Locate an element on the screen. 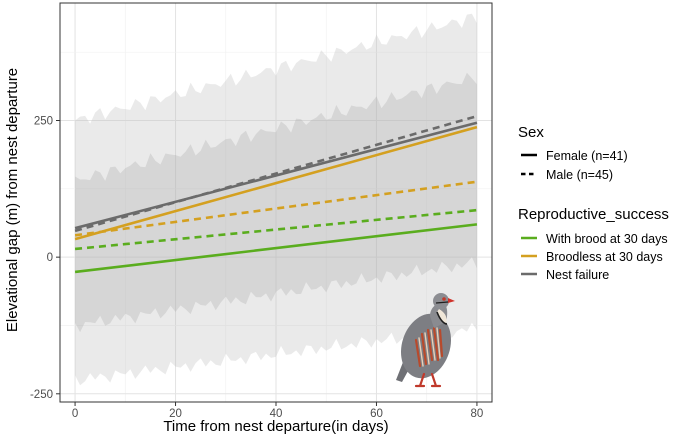  partridge-eye-stripe is located at coordinates (442, 302).